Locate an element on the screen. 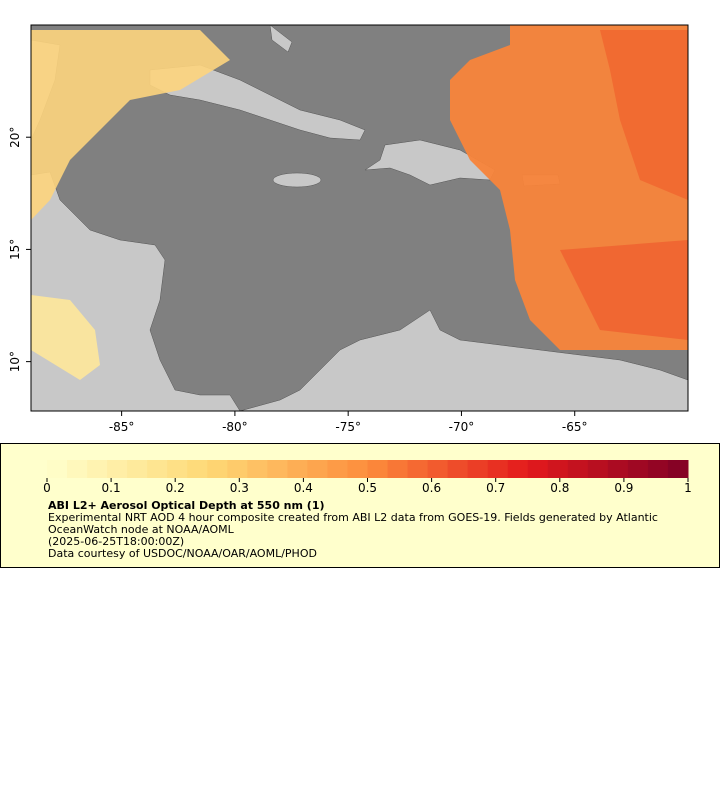  colorbar-tick-label: 0.6 is located at coordinates (431, 488).